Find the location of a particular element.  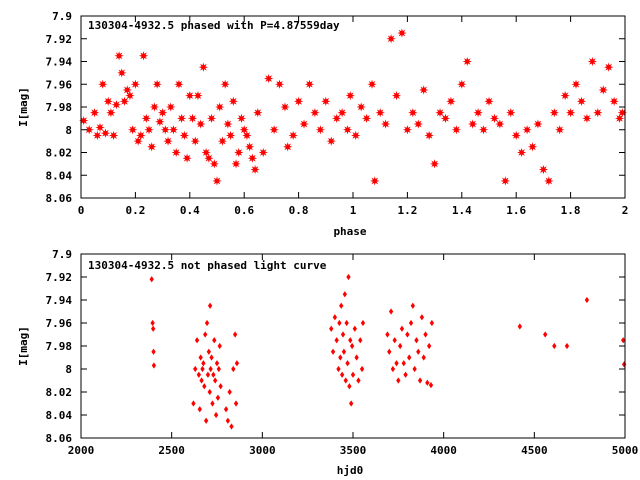

unphased-y-tick-label: 7.96 is located at coordinates (59, 323).